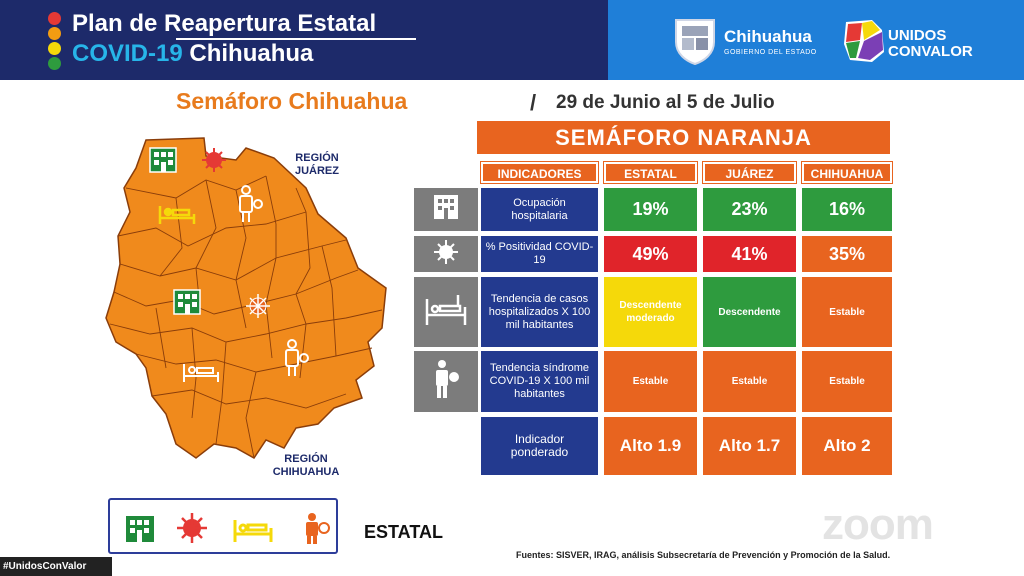 This screenshot has width=1024, height=576. I want to click on header-left-panel, so click(305, 40).